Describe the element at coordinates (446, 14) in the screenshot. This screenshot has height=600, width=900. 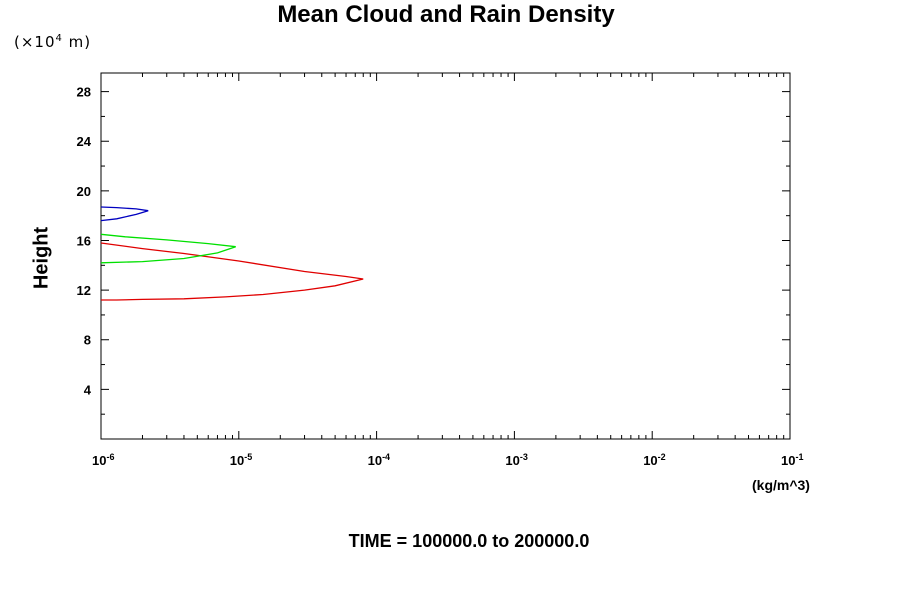
I see `chart-title: Mean Cloud and Rain Density` at that location.